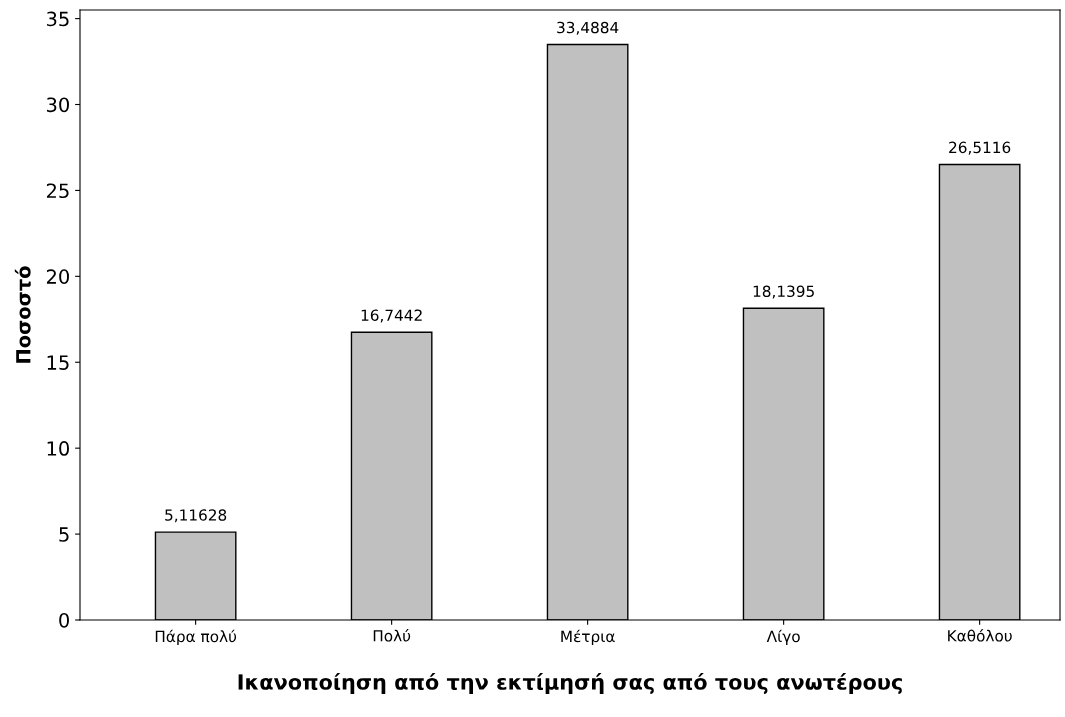 The image size is (1065, 717). What do you see at coordinates (392, 635) in the screenshot?
I see `x-tick-label: Πολύ` at bounding box center [392, 635].